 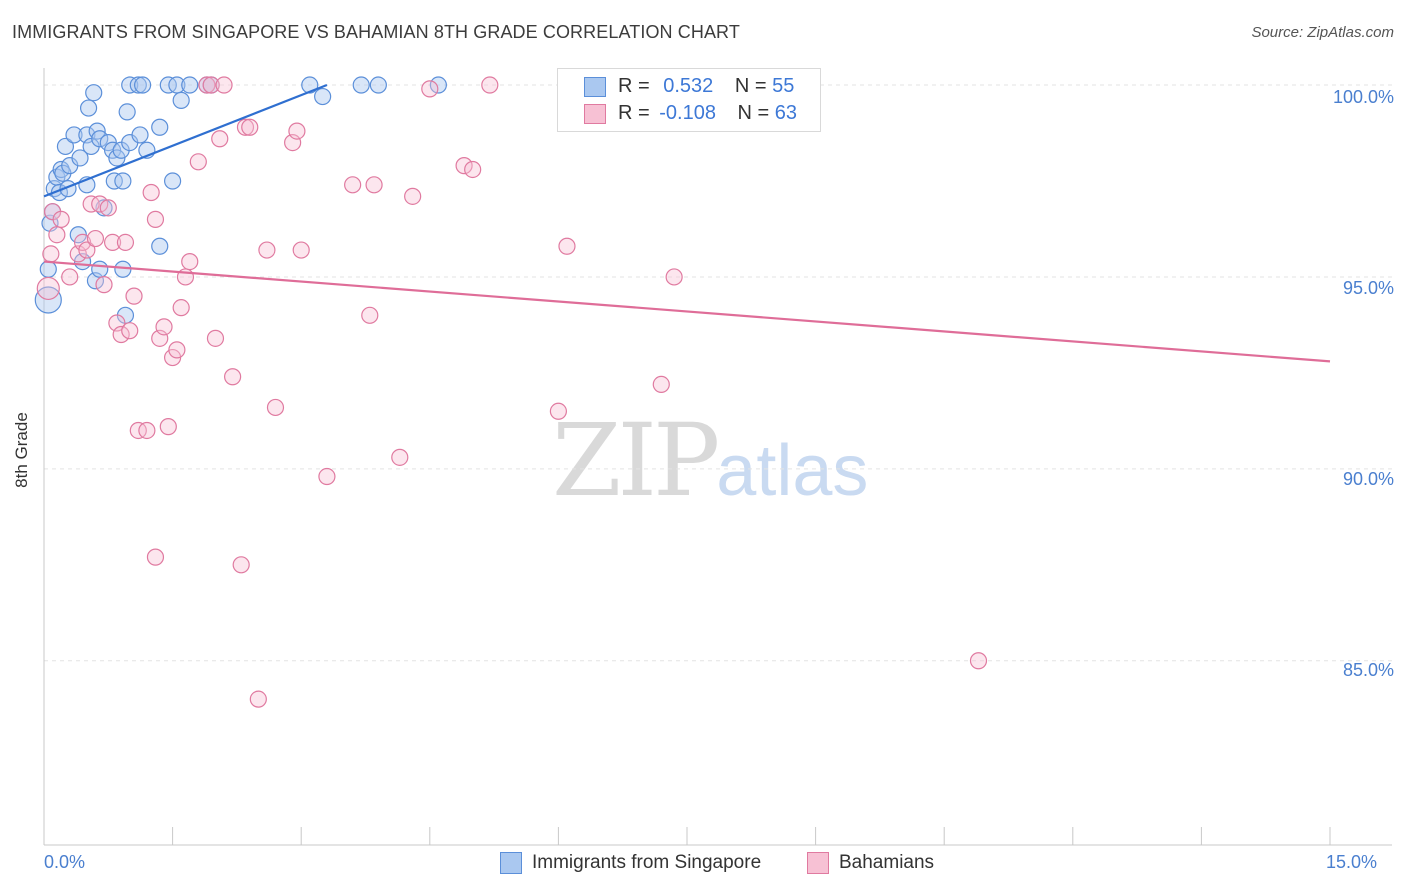 I want to click on legend-n-value: 55, so click(x=783, y=86).